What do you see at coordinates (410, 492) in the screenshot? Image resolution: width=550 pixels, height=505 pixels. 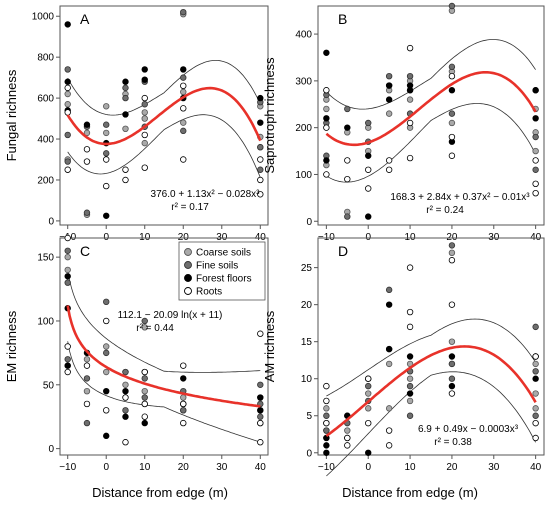 I see `x-axis-label-right: Distance from edge (m)` at bounding box center [410, 492].